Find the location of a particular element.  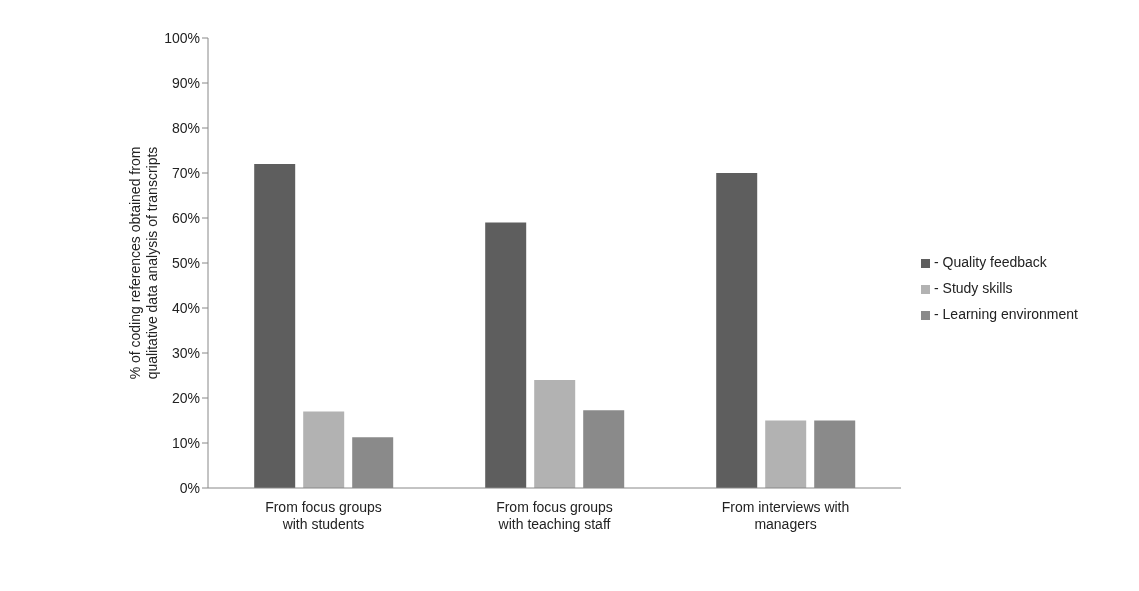

y-tick-label: 30% is located at coordinates (185, 352).